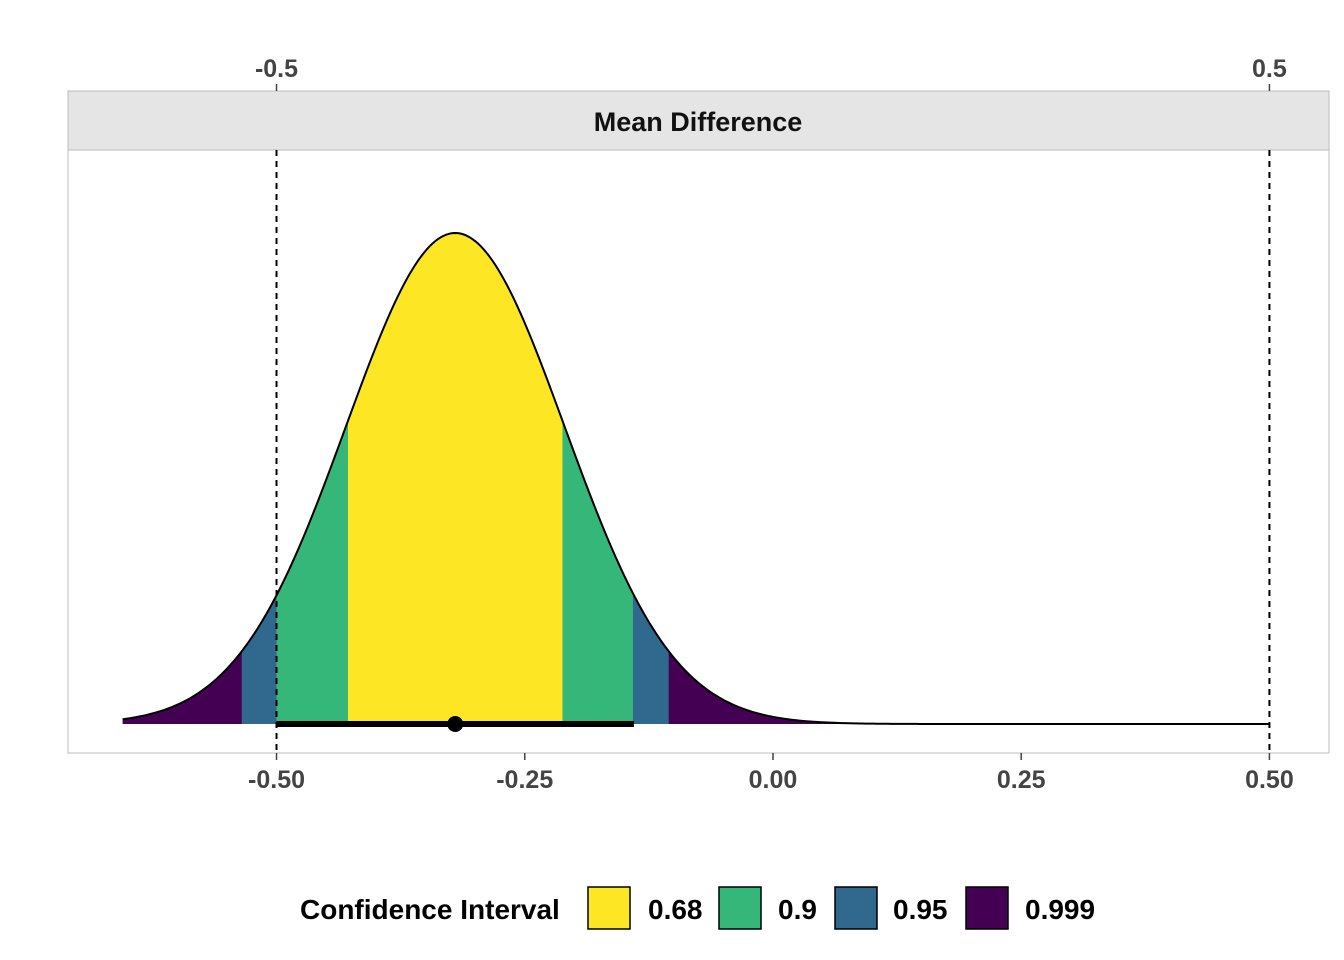 The image size is (1344, 960). I want to click on legend-label: 0.95, so click(920, 909).